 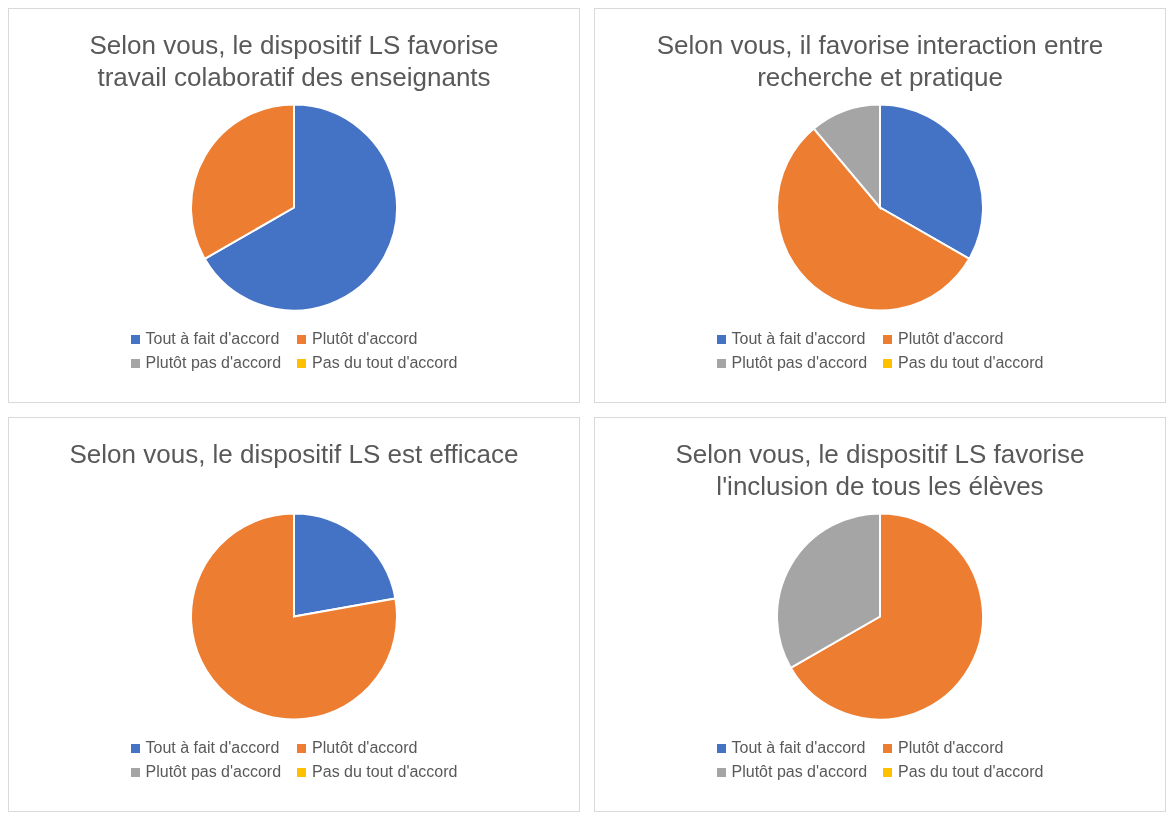 What do you see at coordinates (880, 470) in the screenshot?
I see `chart-title: Selon vous, le dispositif LS favorise l'inclusion de tous les élèves` at bounding box center [880, 470].